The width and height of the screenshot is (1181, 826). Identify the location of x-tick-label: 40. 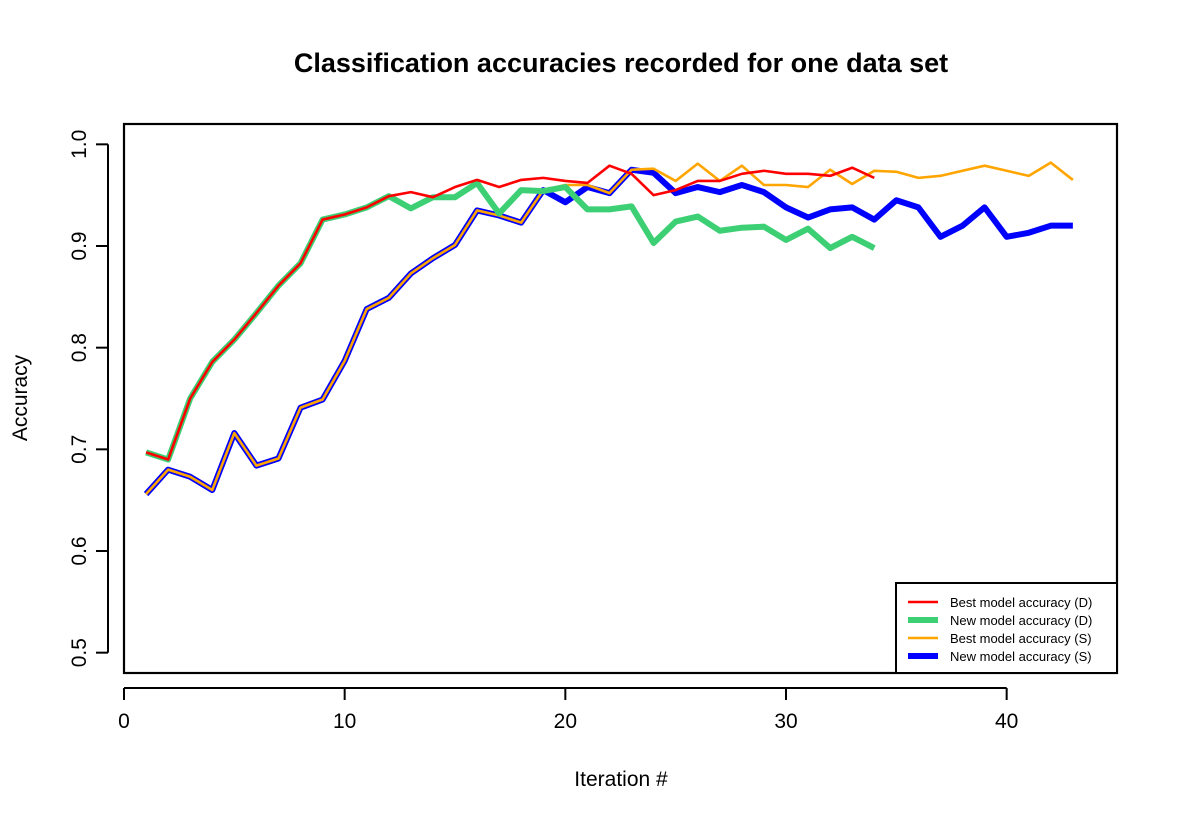
(1006, 721).